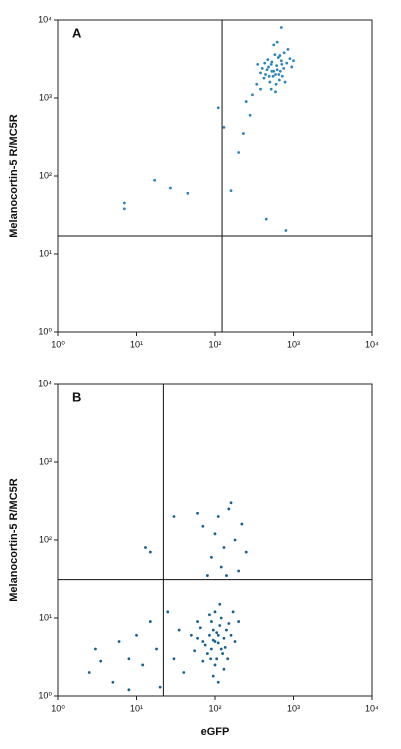  I want to click on x-tick-label: 10⁰, so click(58, 708).